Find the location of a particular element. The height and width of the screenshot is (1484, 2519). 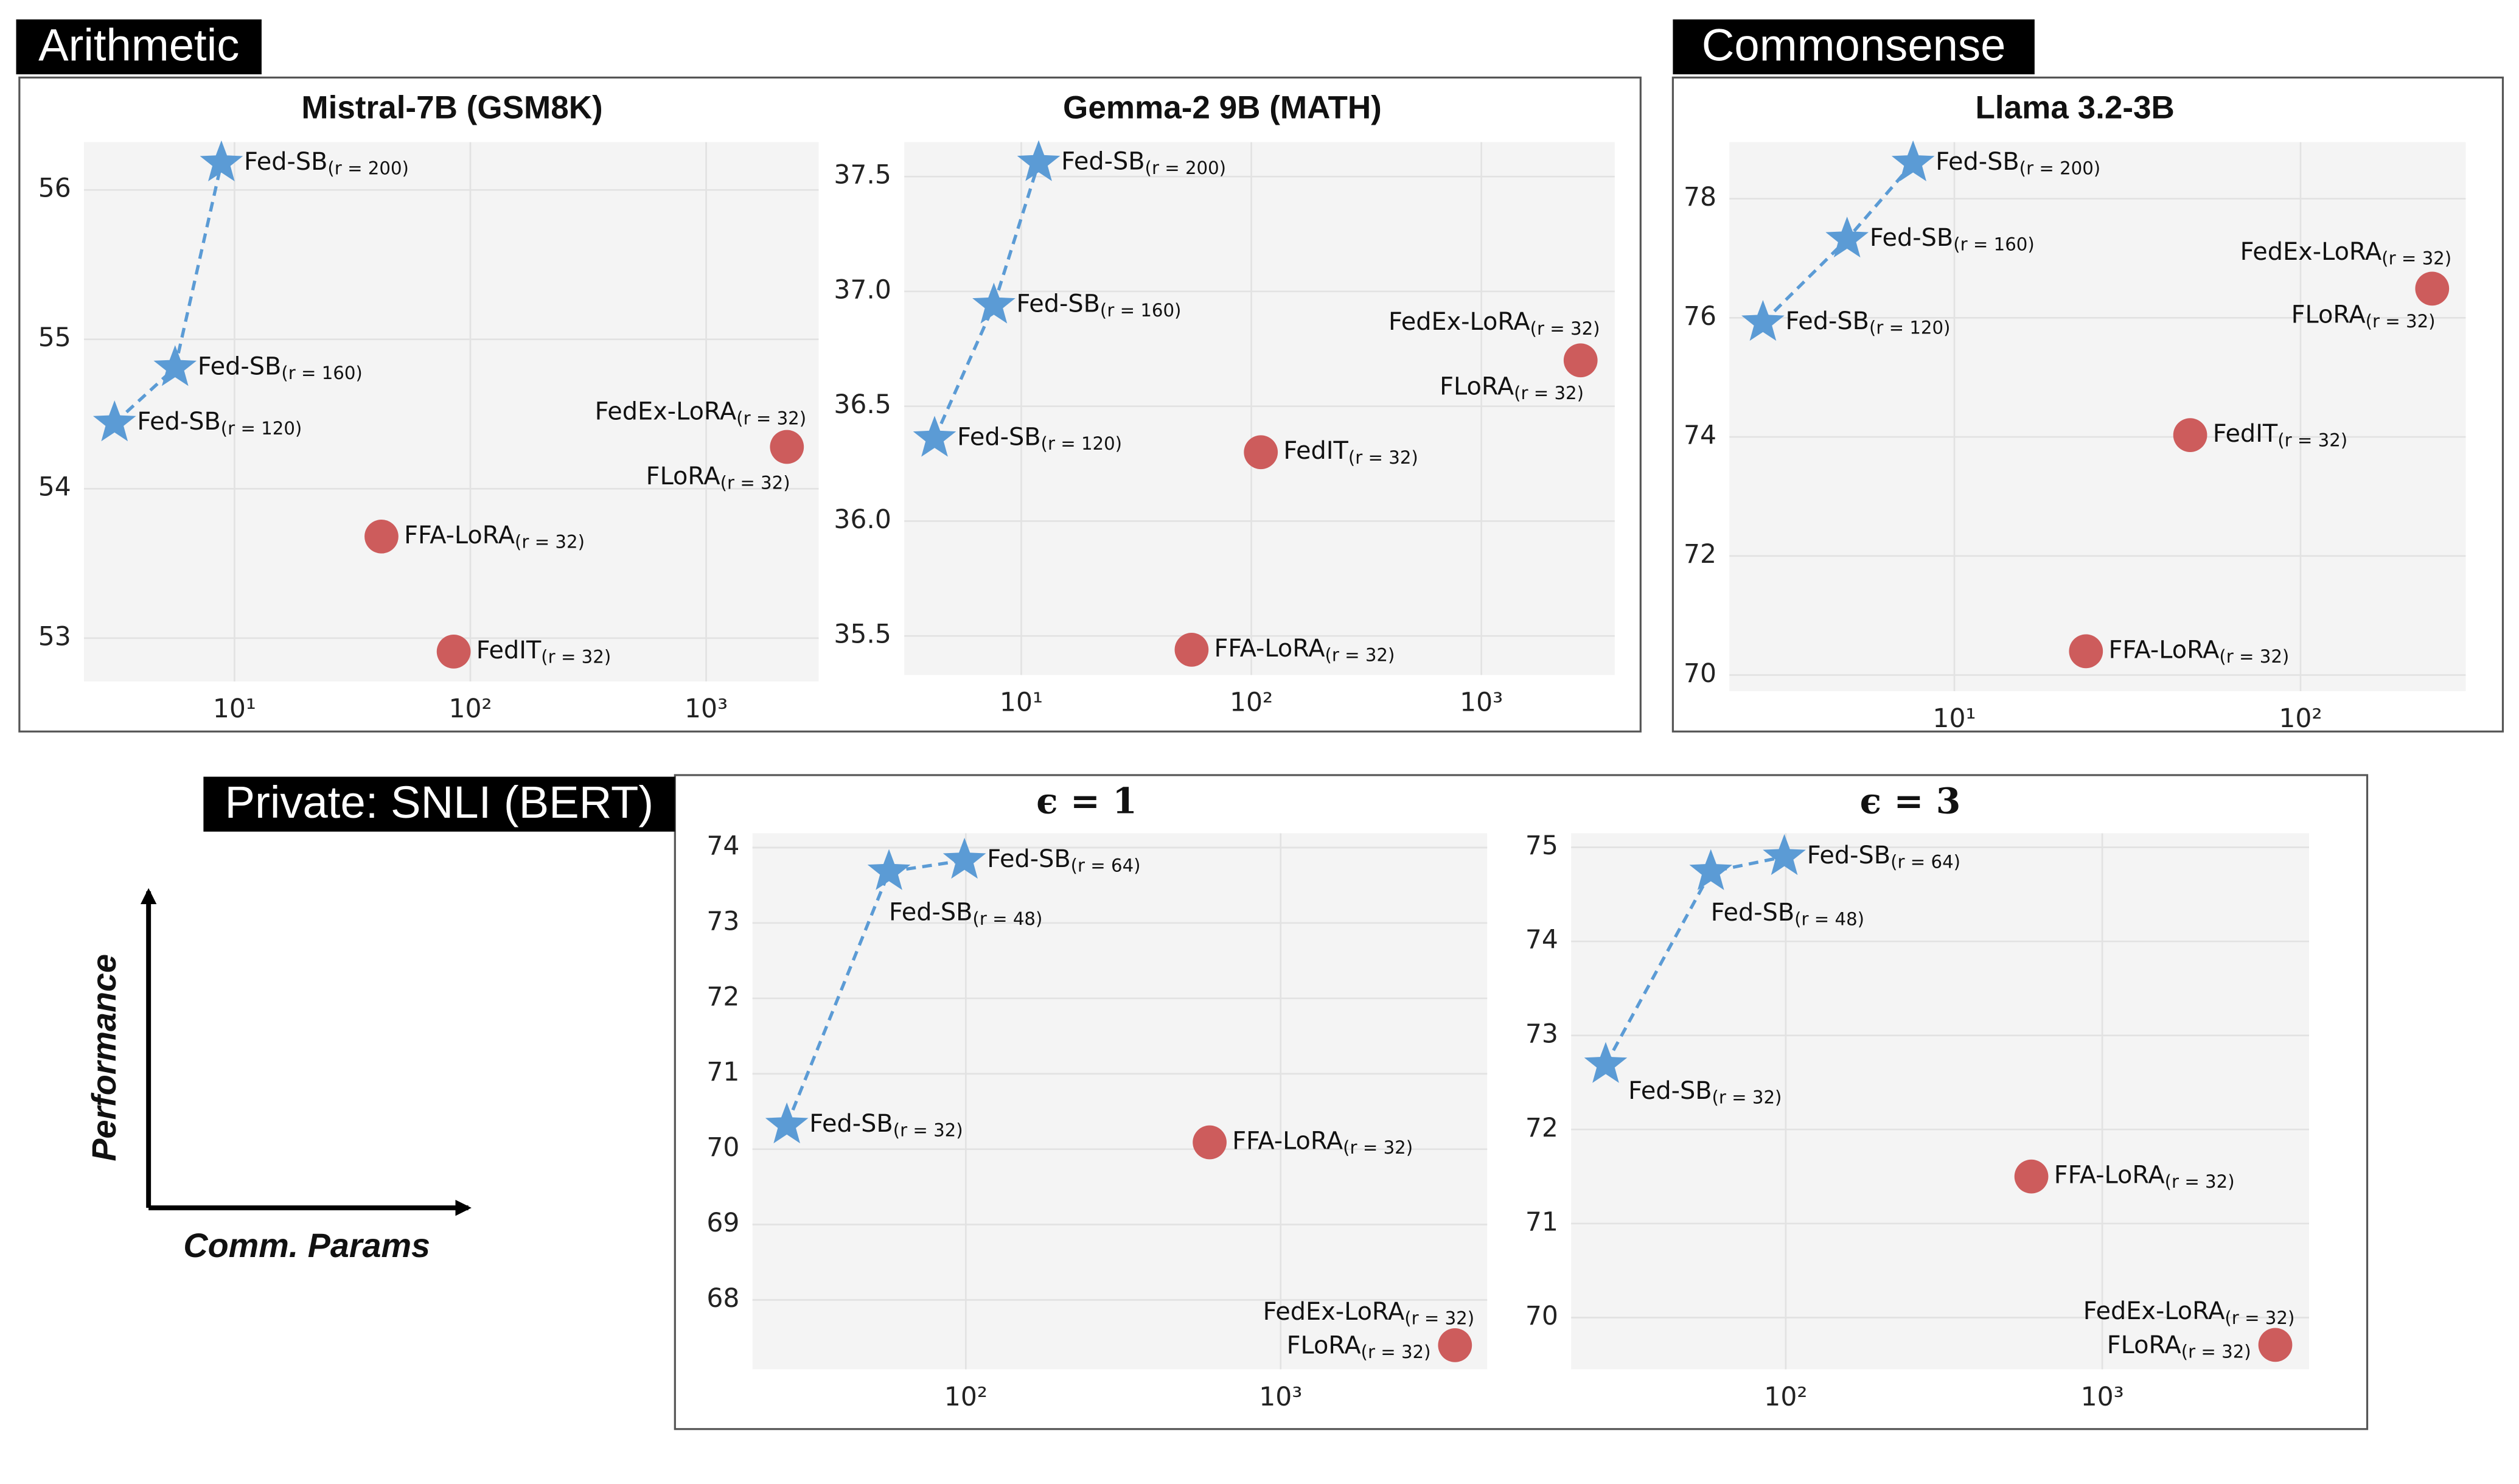

chart-title: ϵ = 1 is located at coordinates (1086, 801).